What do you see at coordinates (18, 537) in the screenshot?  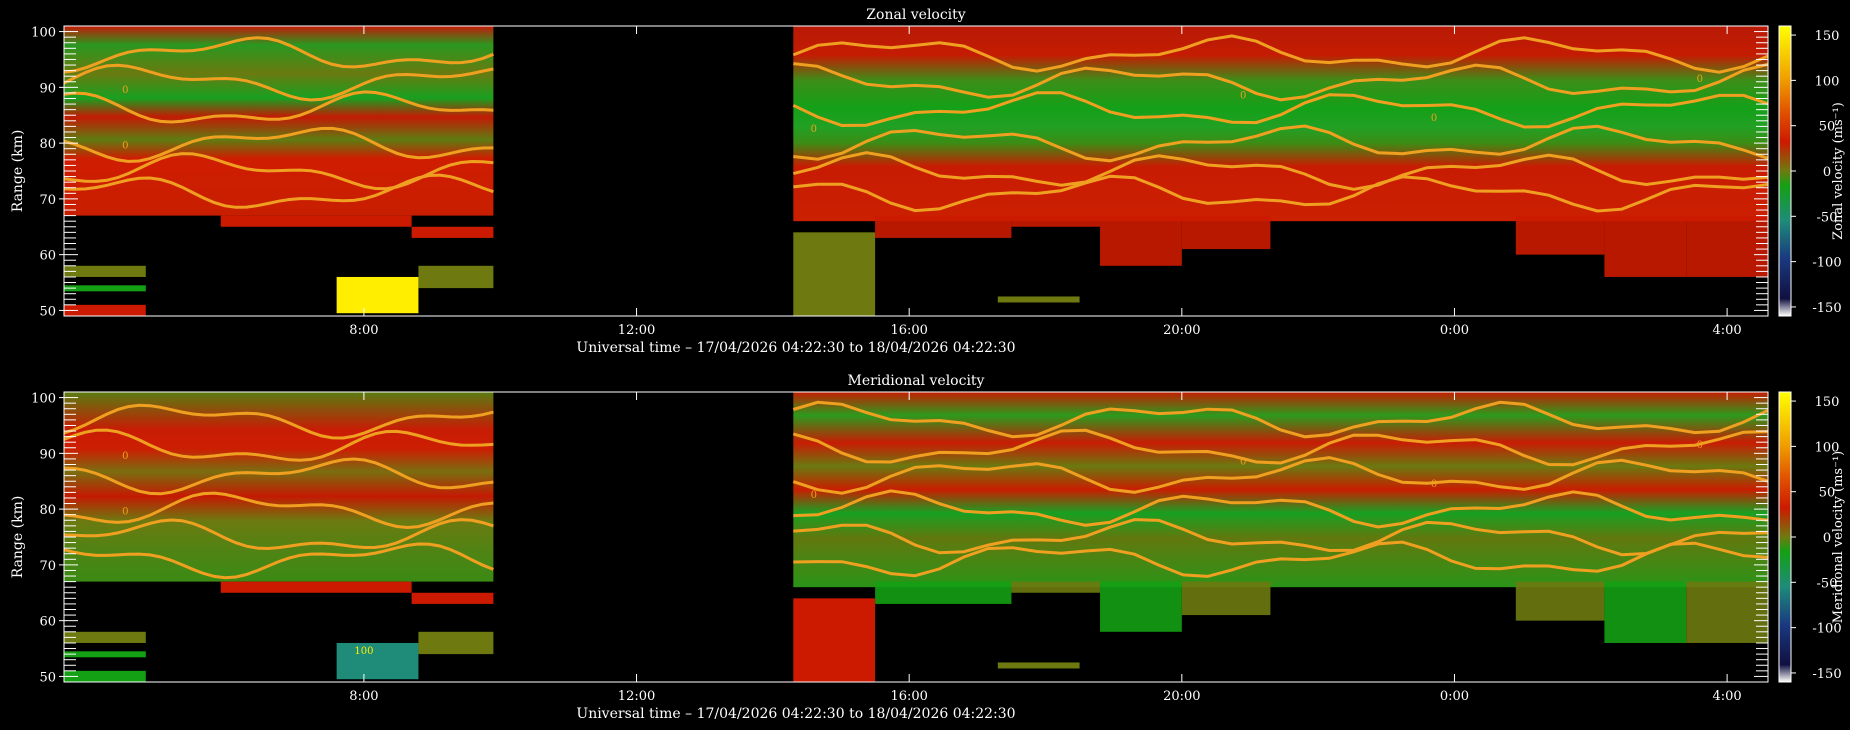 I see `y-axis-label: Range (km)` at bounding box center [18, 537].